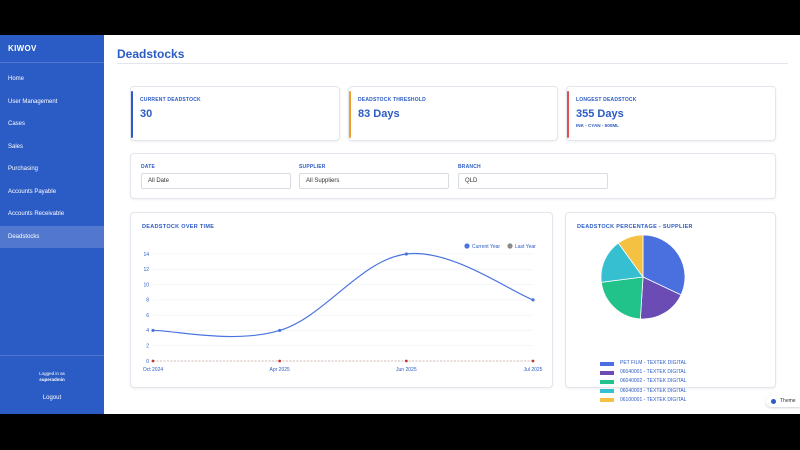  What do you see at coordinates (52, 379) in the screenshot?
I see `logged-in-username: superadmin` at bounding box center [52, 379].